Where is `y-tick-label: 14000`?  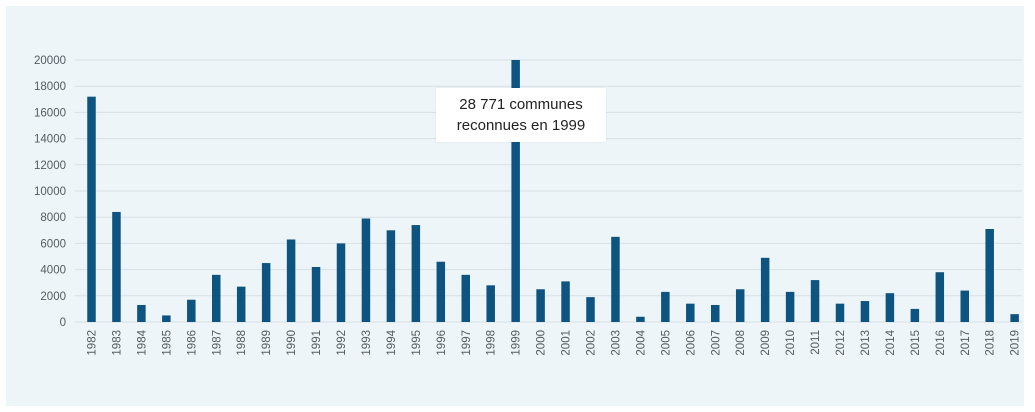
y-tick-label: 14000 is located at coordinates (50, 140).